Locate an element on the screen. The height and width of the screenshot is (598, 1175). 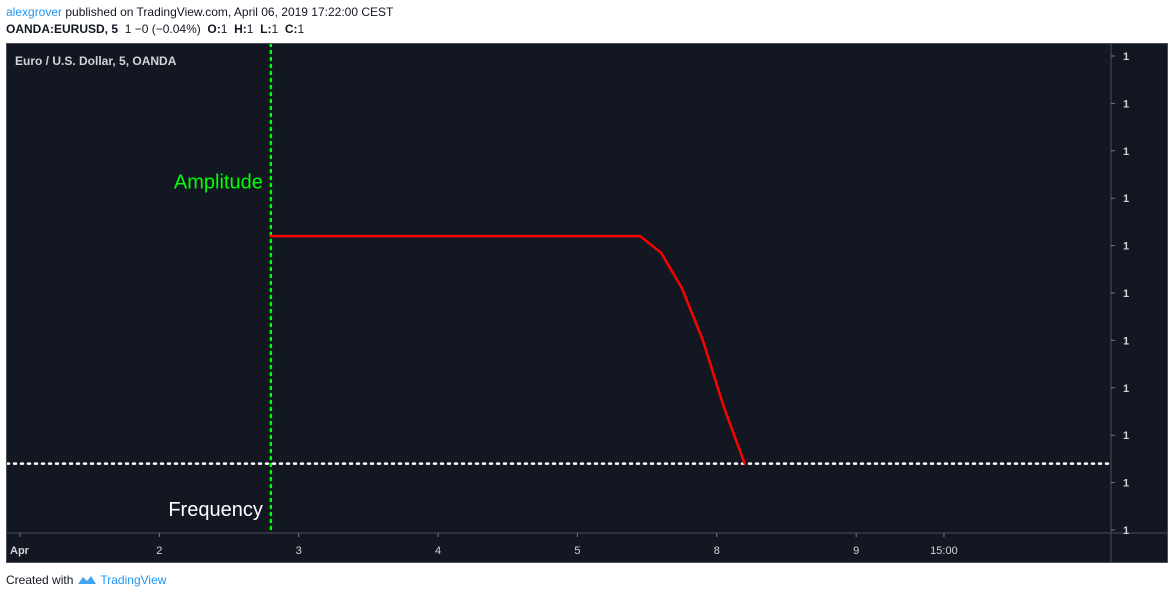
annotation-group: Amplitude Frequency is located at coordinates (215, 346).